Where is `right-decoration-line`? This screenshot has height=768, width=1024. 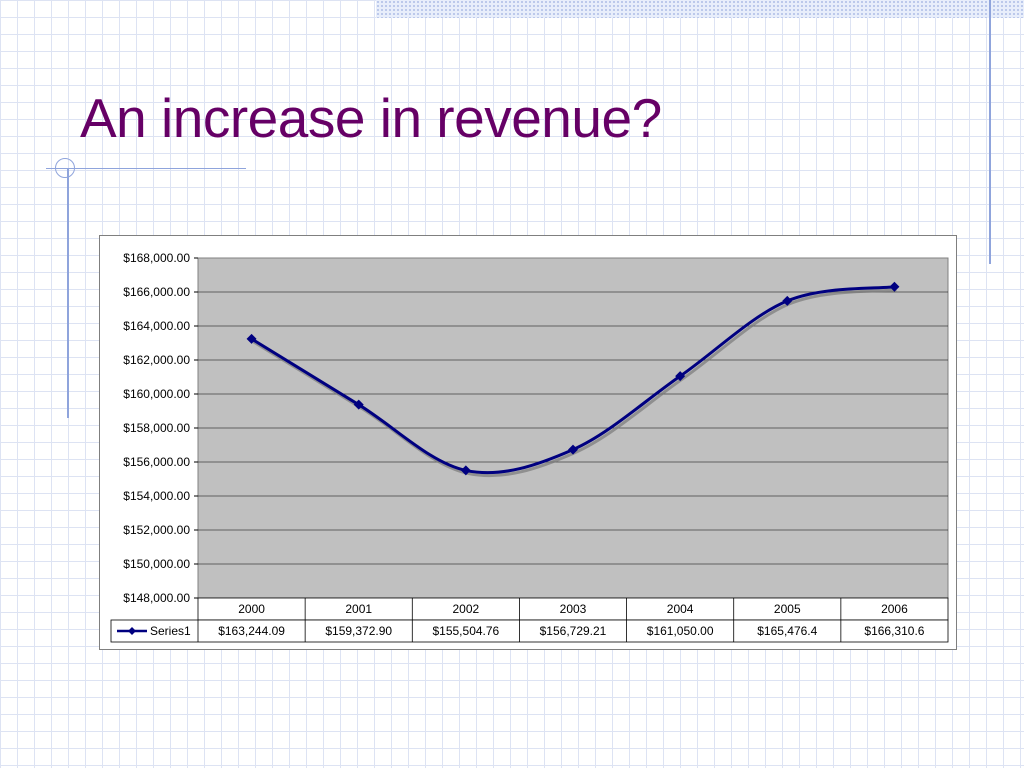 right-decoration-line is located at coordinates (990, 132).